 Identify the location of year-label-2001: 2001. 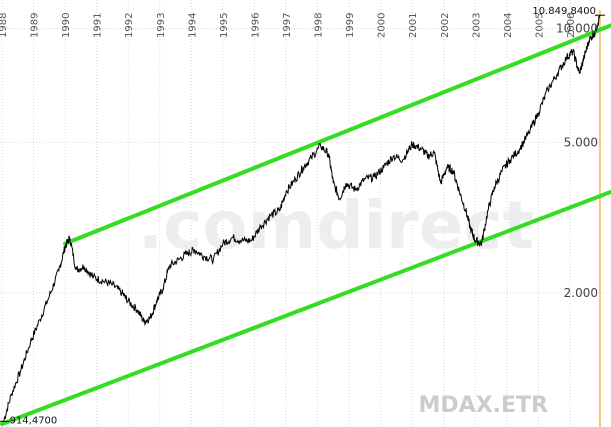
(413, 25).